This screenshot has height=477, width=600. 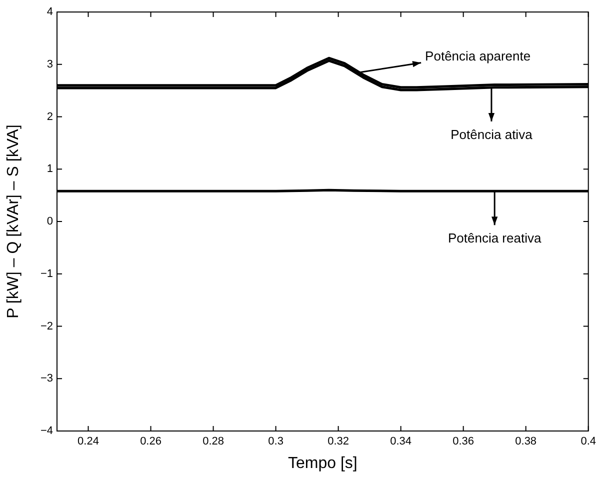 I want to click on annotation: Potência reativa, so click(x=495, y=238).